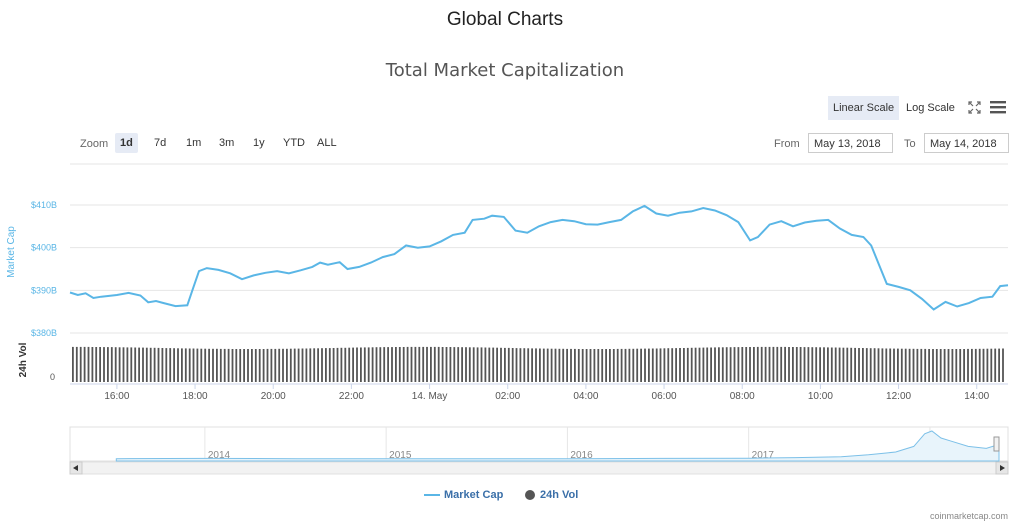 Image resolution: width=1024 pixels, height=524 pixels. I want to click on zoom-all-button: ALL, so click(327, 143).